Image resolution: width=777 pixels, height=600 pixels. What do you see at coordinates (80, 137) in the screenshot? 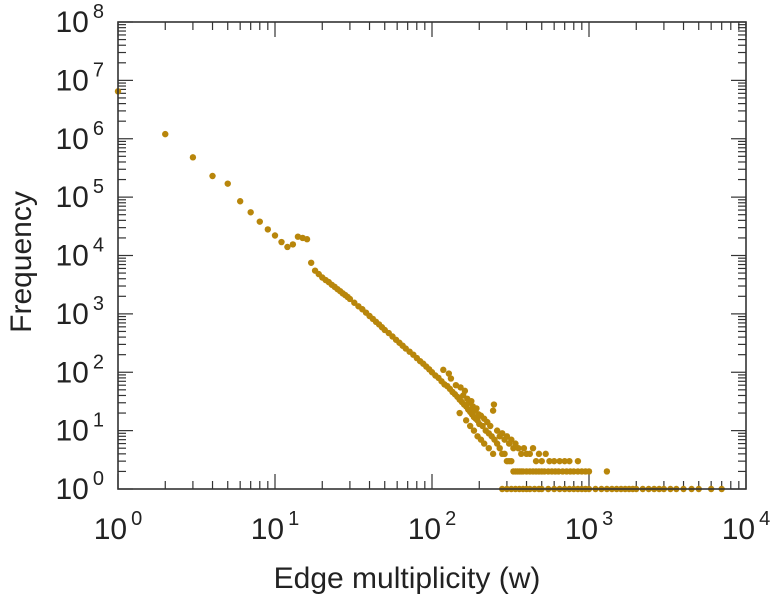
I see `y-tick-label: 10 6` at bounding box center [80, 137].